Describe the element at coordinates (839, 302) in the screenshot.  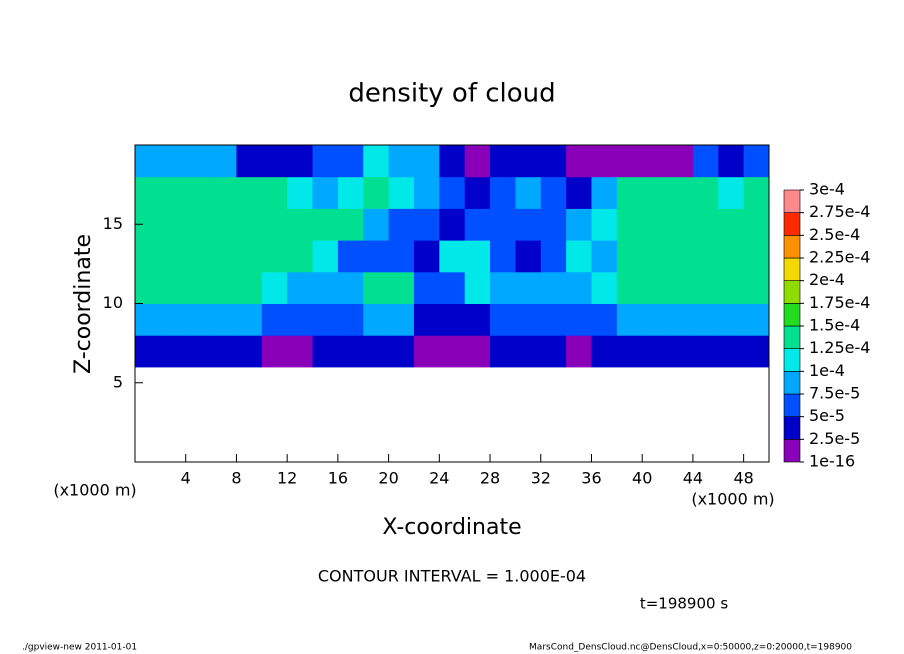
I see `colorbar-label: 1.75e-4` at that location.